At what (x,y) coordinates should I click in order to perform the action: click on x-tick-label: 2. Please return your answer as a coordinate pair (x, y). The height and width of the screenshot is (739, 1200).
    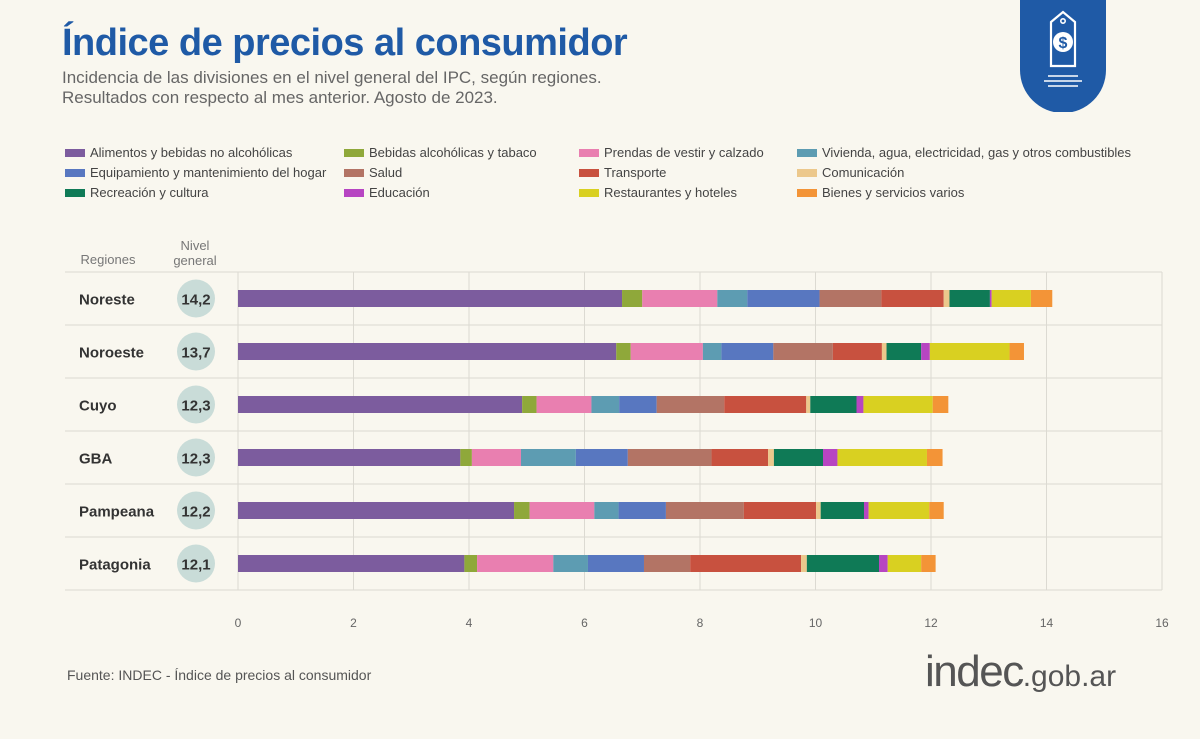
    Looking at the image, I should click on (353, 623).